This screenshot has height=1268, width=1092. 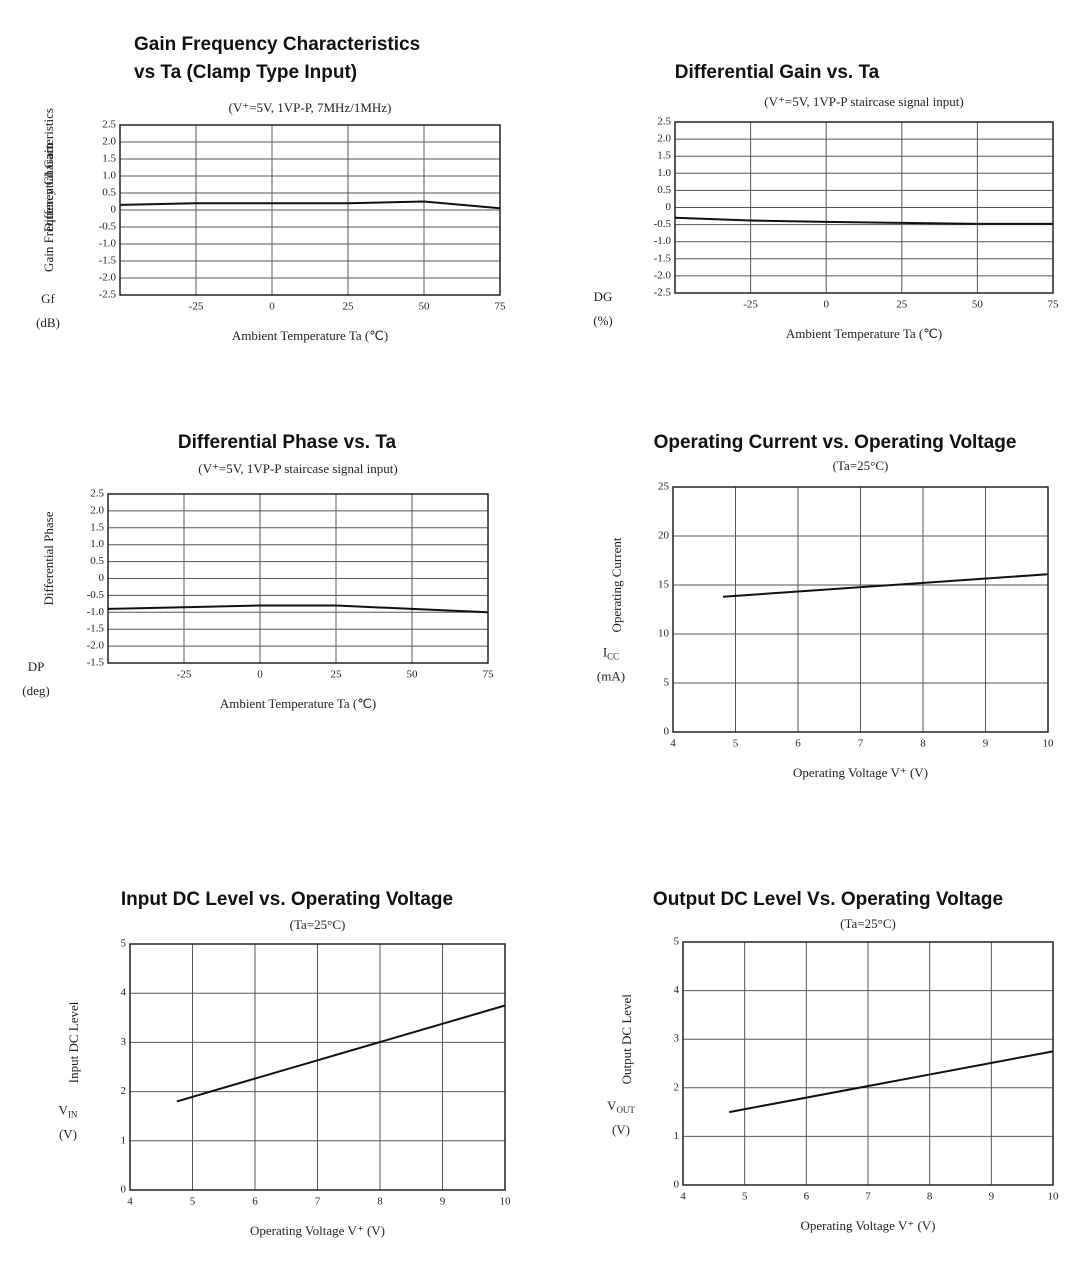 I want to click on y-symbol-main: DP, so click(x=36, y=666).